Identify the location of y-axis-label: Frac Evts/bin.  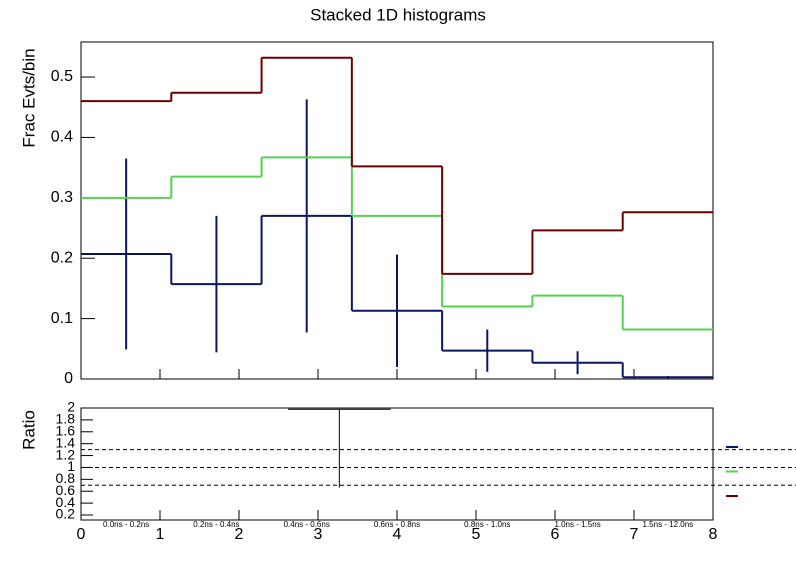
(28, 97).